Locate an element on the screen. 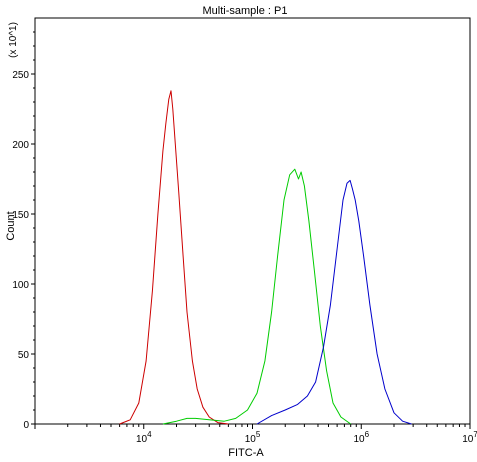 This screenshot has height=462, width=477. x-tick-label: 10⁷ is located at coordinates (469, 437).